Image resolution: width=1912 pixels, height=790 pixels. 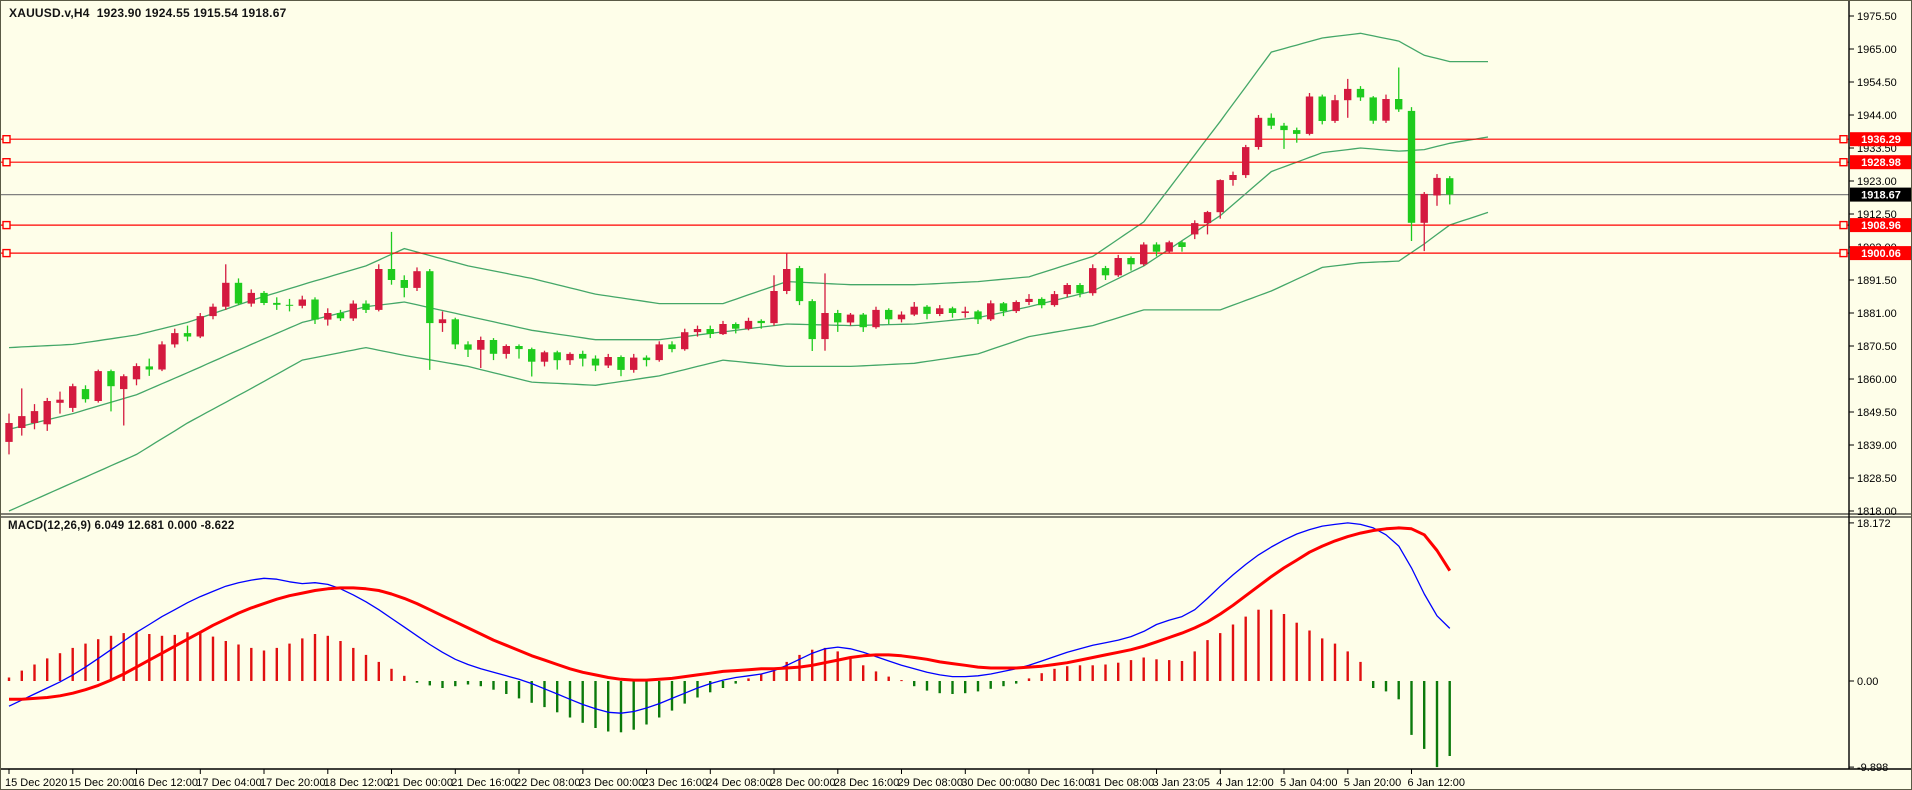 What do you see at coordinates (1881, 140) in the screenshot?
I see `svg-text: 1936.29` at bounding box center [1881, 140].